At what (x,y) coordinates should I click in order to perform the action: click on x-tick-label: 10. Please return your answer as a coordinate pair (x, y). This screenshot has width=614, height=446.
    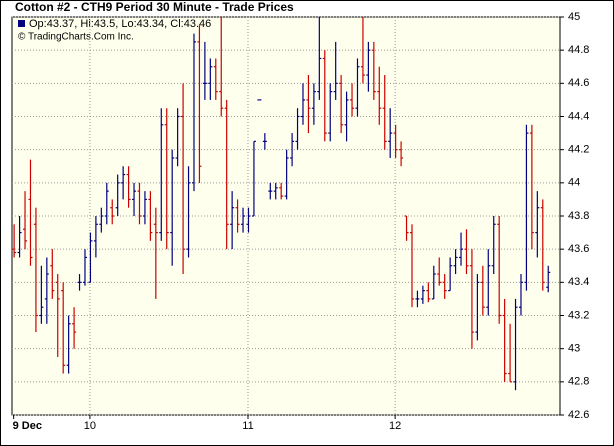
    Looking at the image, I should click on (90, 426).